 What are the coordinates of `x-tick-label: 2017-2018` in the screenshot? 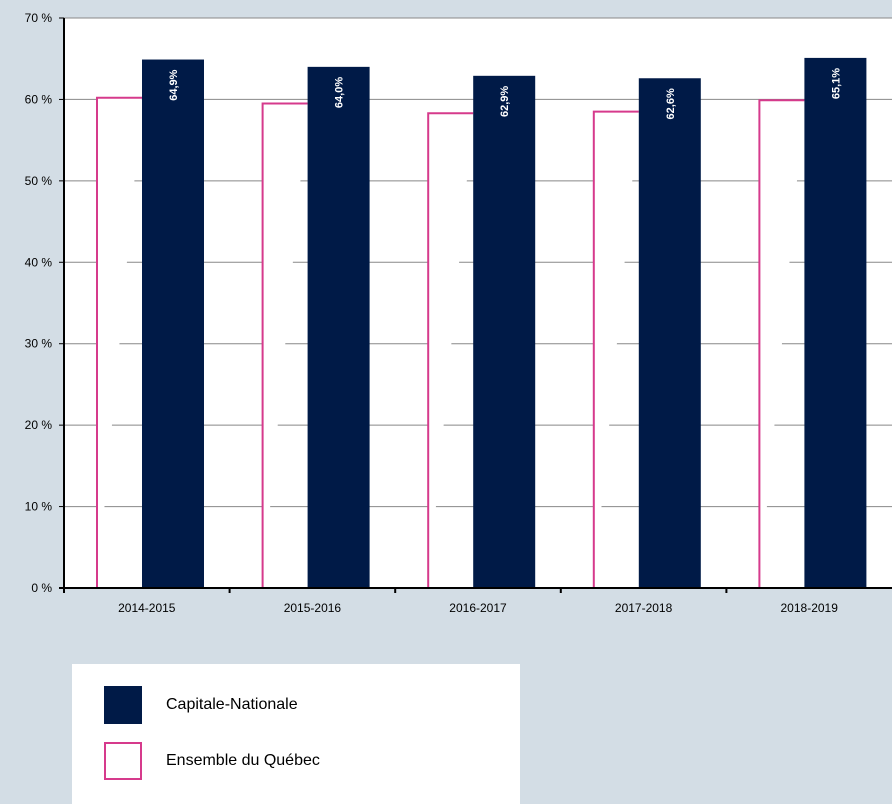 It's located at (644, 608).